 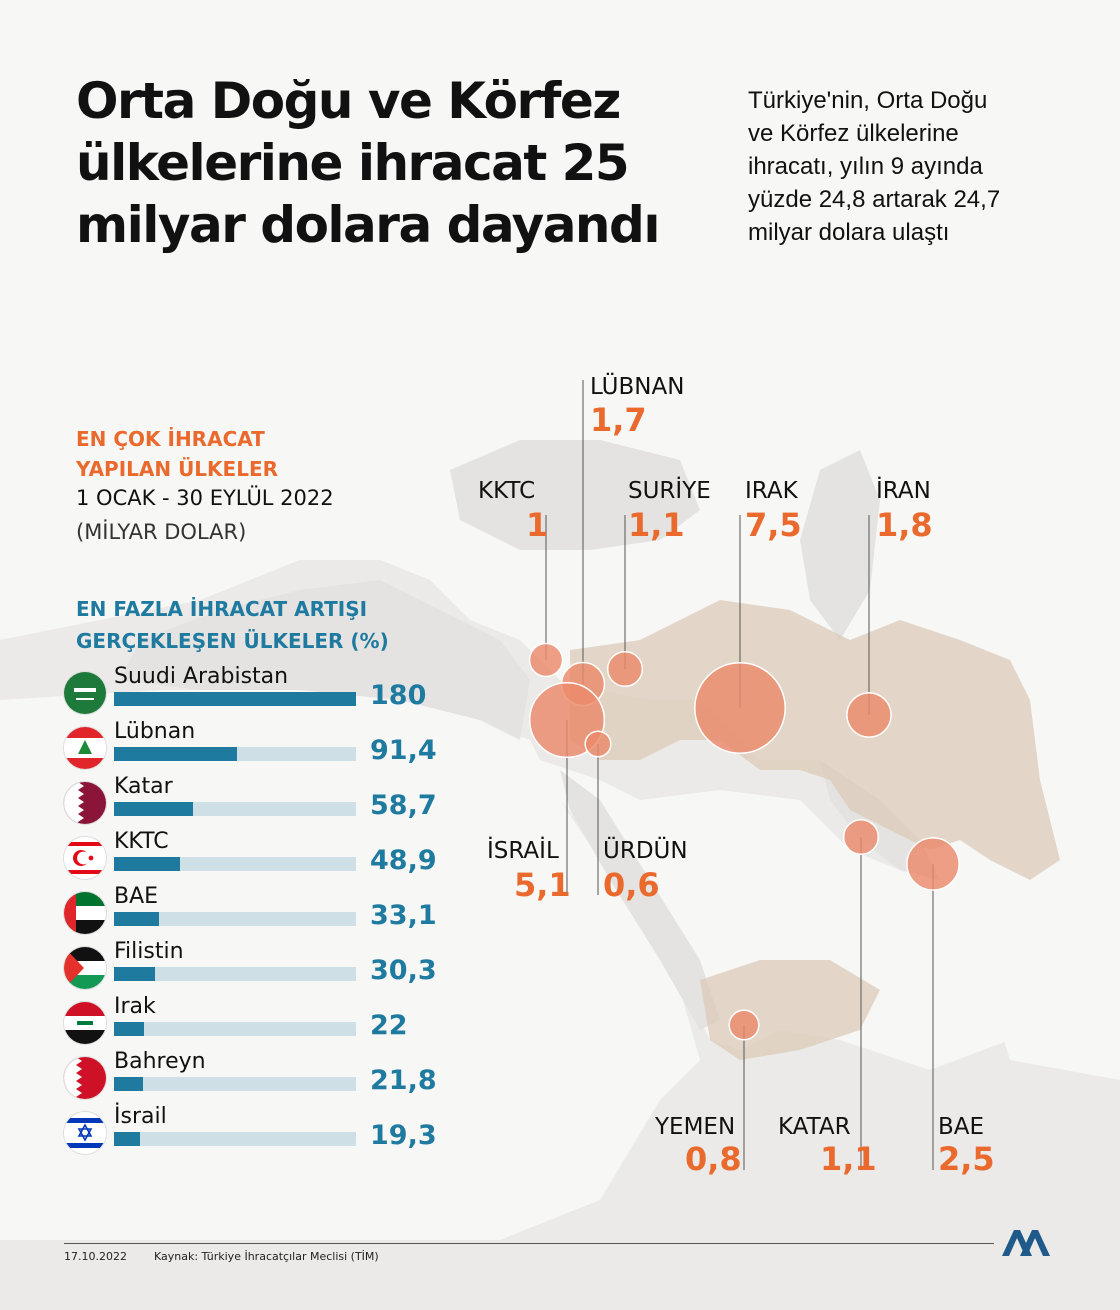 What do you see at coordinates (389, 1025) in the screenshot?
I see `bar-value-label: 22` at bounding box center [389, 1025].